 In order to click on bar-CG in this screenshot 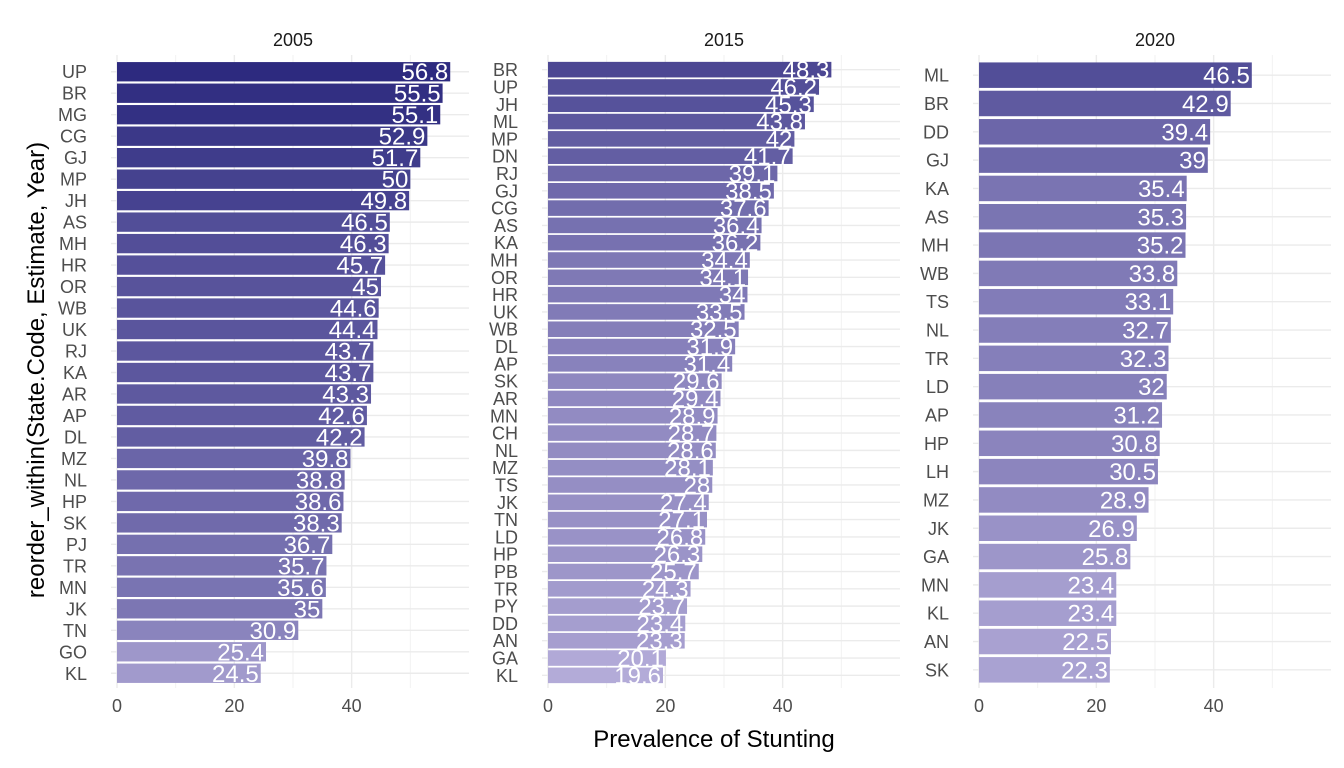, I will do `click(658, 208)`.